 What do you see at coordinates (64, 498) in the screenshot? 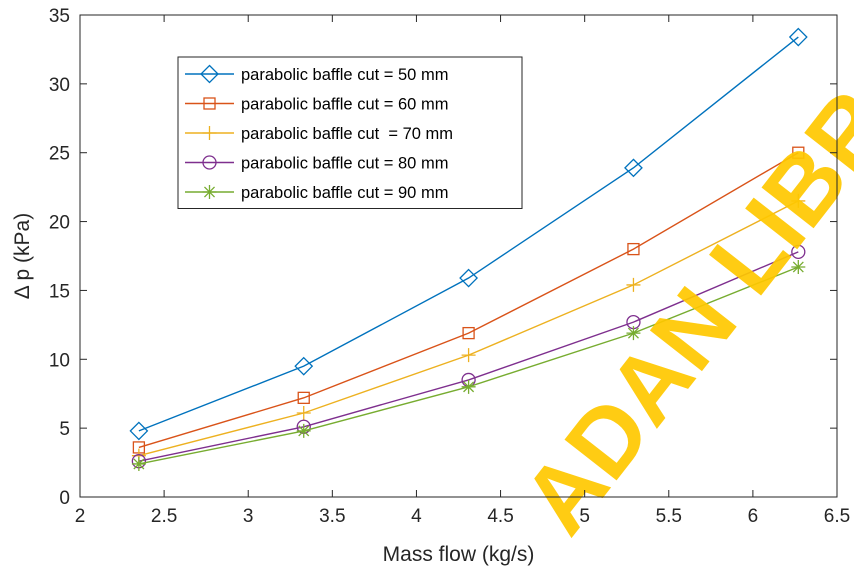
I see `y-tick-label: 0` at bounding box center [64, 498].